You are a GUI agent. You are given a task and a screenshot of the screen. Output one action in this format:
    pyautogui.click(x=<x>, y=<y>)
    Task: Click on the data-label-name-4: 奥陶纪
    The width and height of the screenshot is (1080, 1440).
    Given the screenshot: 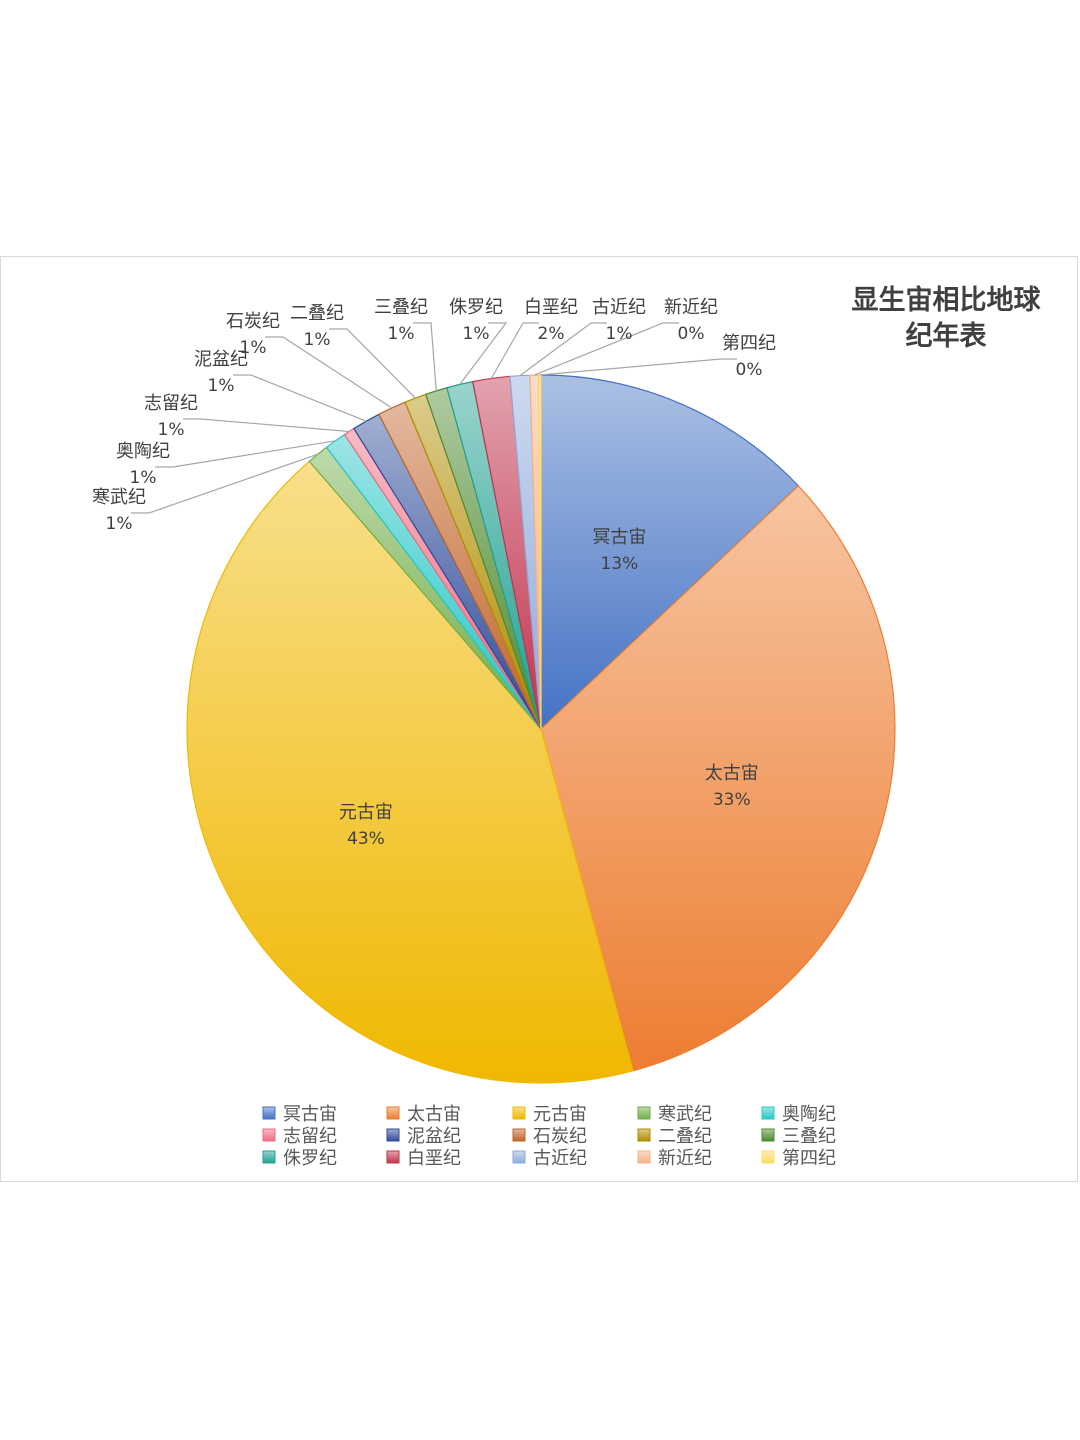 What is the action you would take?
    pyautogui.click(x=143, y=451)
    